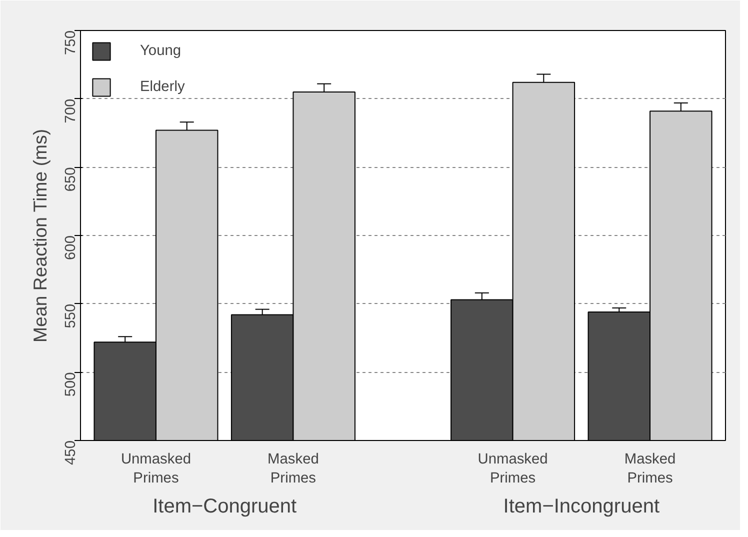 The height and width of the screenshot is (537, 748). What do you see at coordinates (71, 316) in the screenshot?
I see `y-tick-label: 550` at bounding box center [71, 316].